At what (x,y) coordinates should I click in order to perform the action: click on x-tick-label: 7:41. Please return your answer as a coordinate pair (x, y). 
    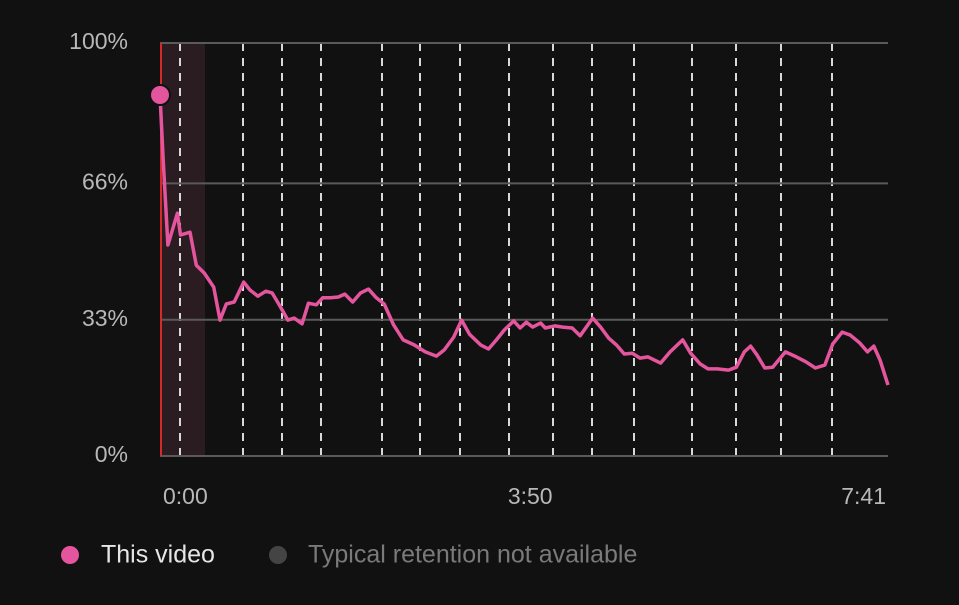
    Looking at the image, I should click on (863, 496).